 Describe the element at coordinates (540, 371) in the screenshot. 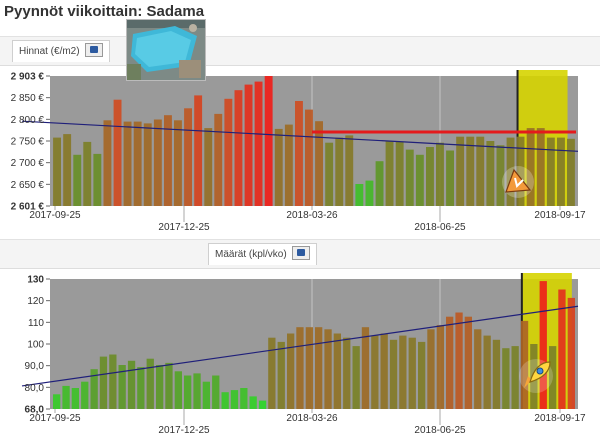

I see `rocket-window` at that location.